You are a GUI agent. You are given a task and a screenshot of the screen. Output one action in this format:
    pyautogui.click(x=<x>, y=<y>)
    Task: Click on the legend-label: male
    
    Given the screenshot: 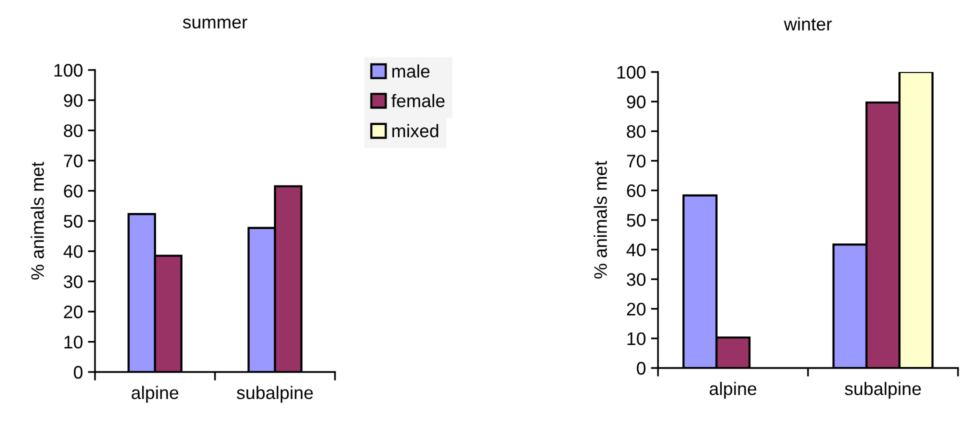 What is the action you would take?
    pyautogui.click(x=411, y=71)
    